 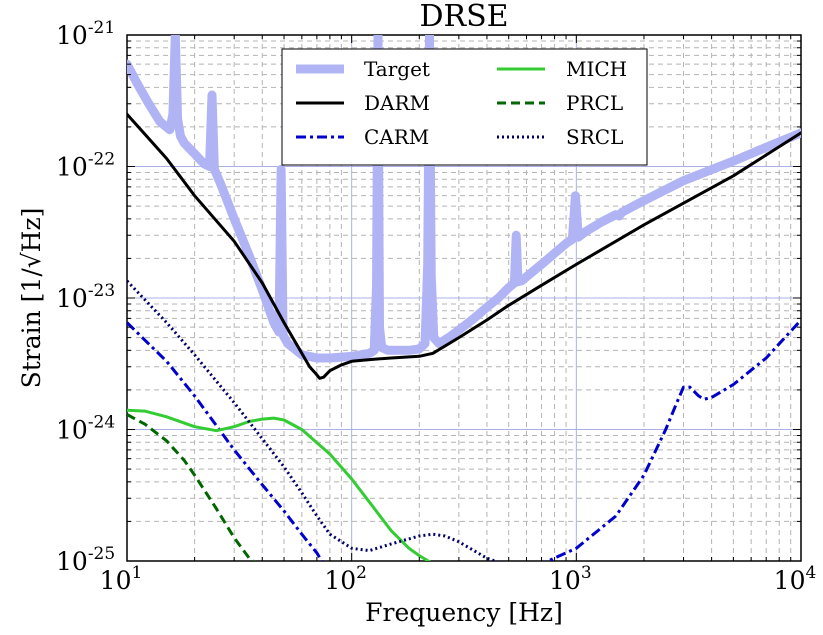 I want to click on y-tick-label: 10-24, so click(x=85, y=429).